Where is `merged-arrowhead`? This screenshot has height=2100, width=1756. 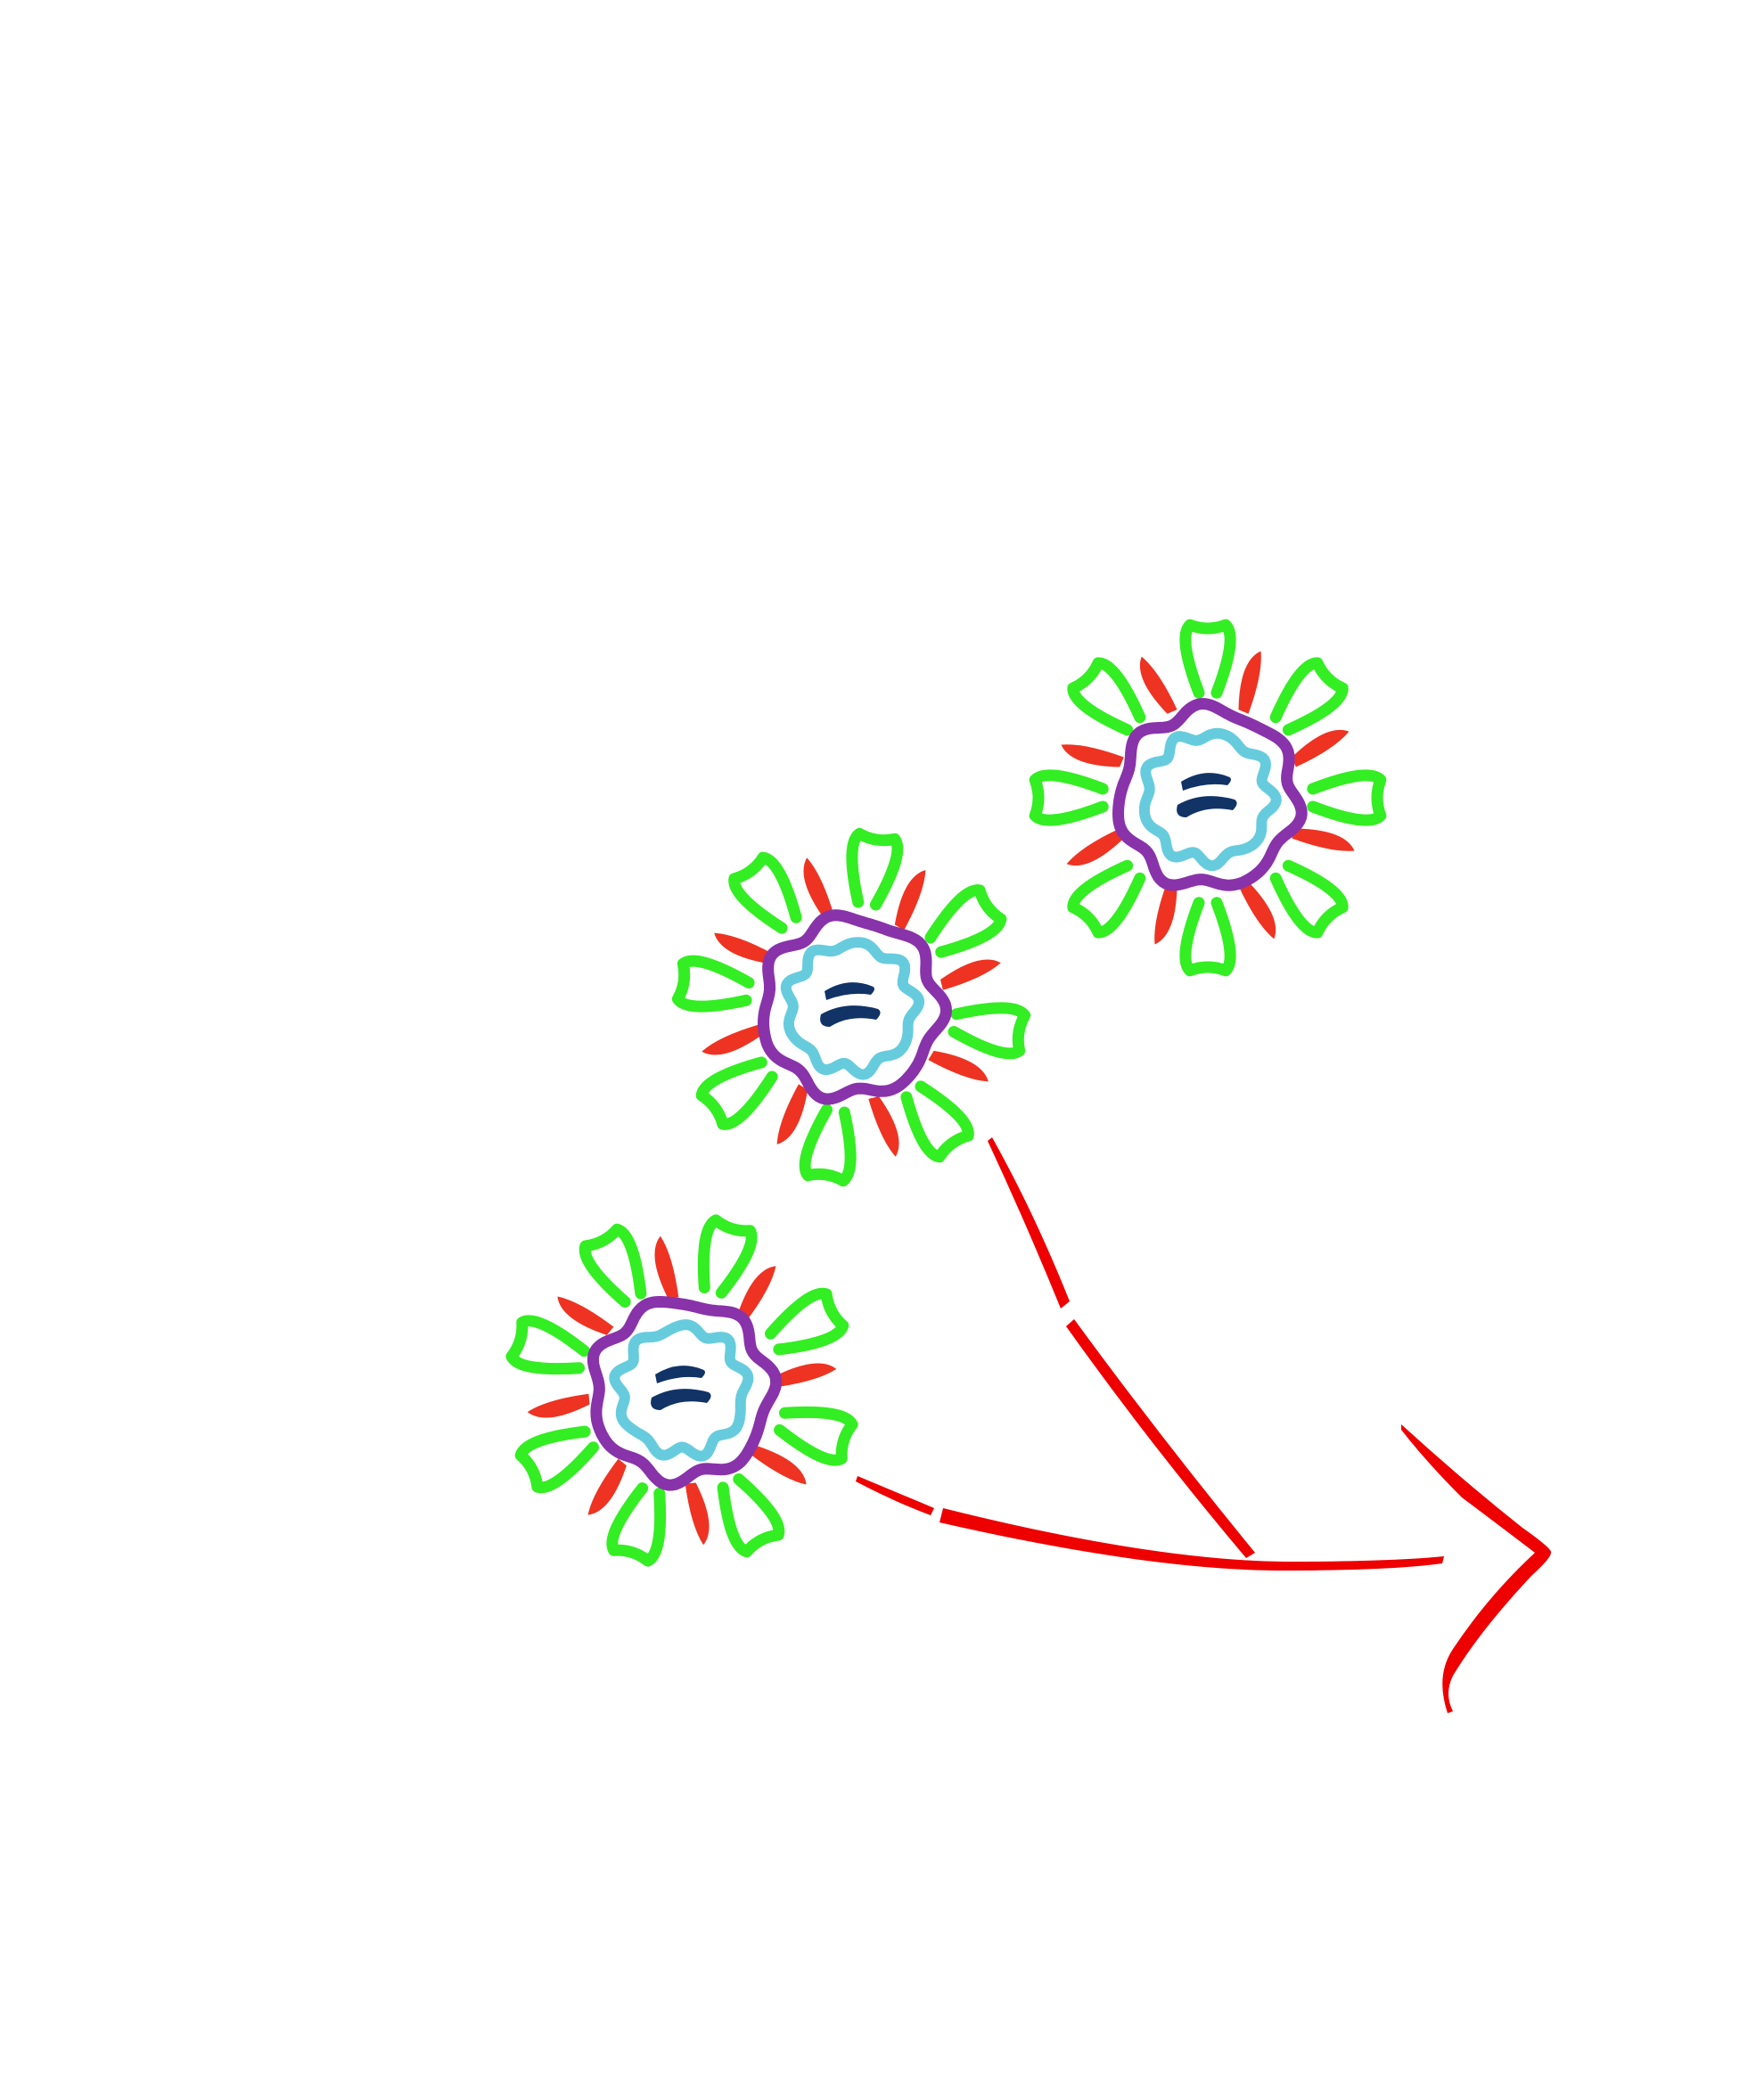 merged-arrowhead is located at coordinates (1476, 1568).